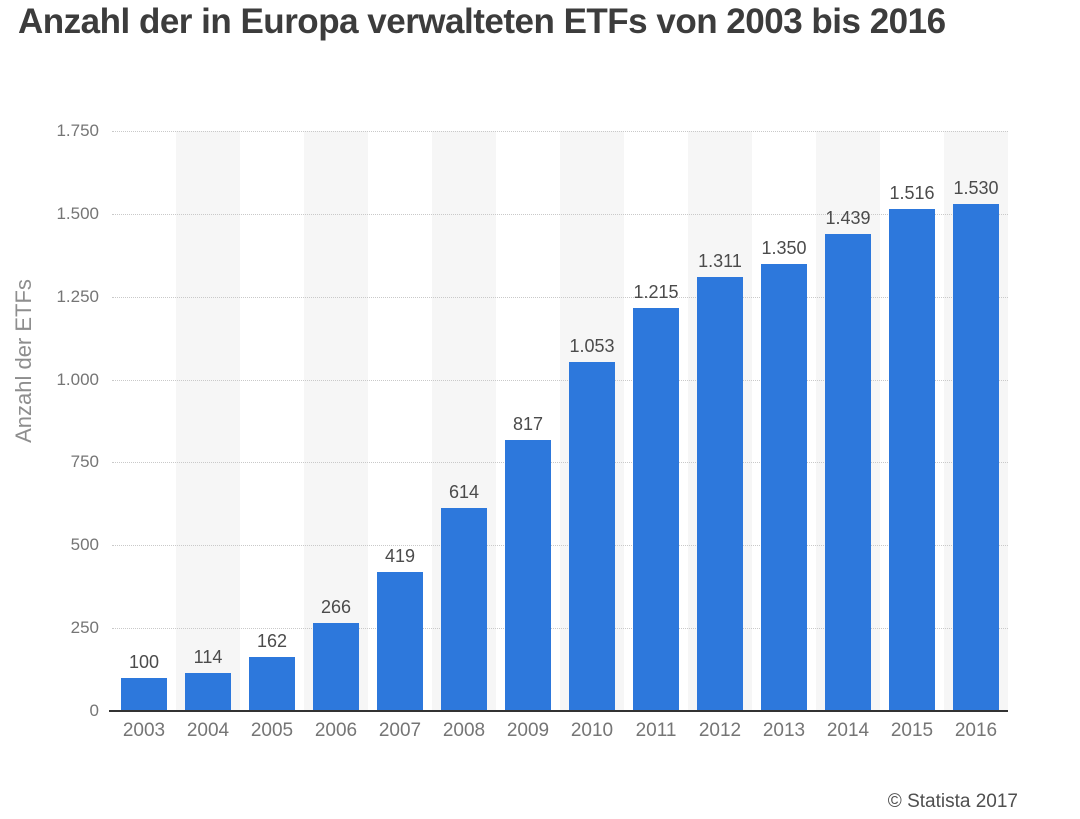  What do you see at coordinates (528, 424) in the screenshot?
I see `bar-value-label-2009: 817` at bounding box center [528, 424].